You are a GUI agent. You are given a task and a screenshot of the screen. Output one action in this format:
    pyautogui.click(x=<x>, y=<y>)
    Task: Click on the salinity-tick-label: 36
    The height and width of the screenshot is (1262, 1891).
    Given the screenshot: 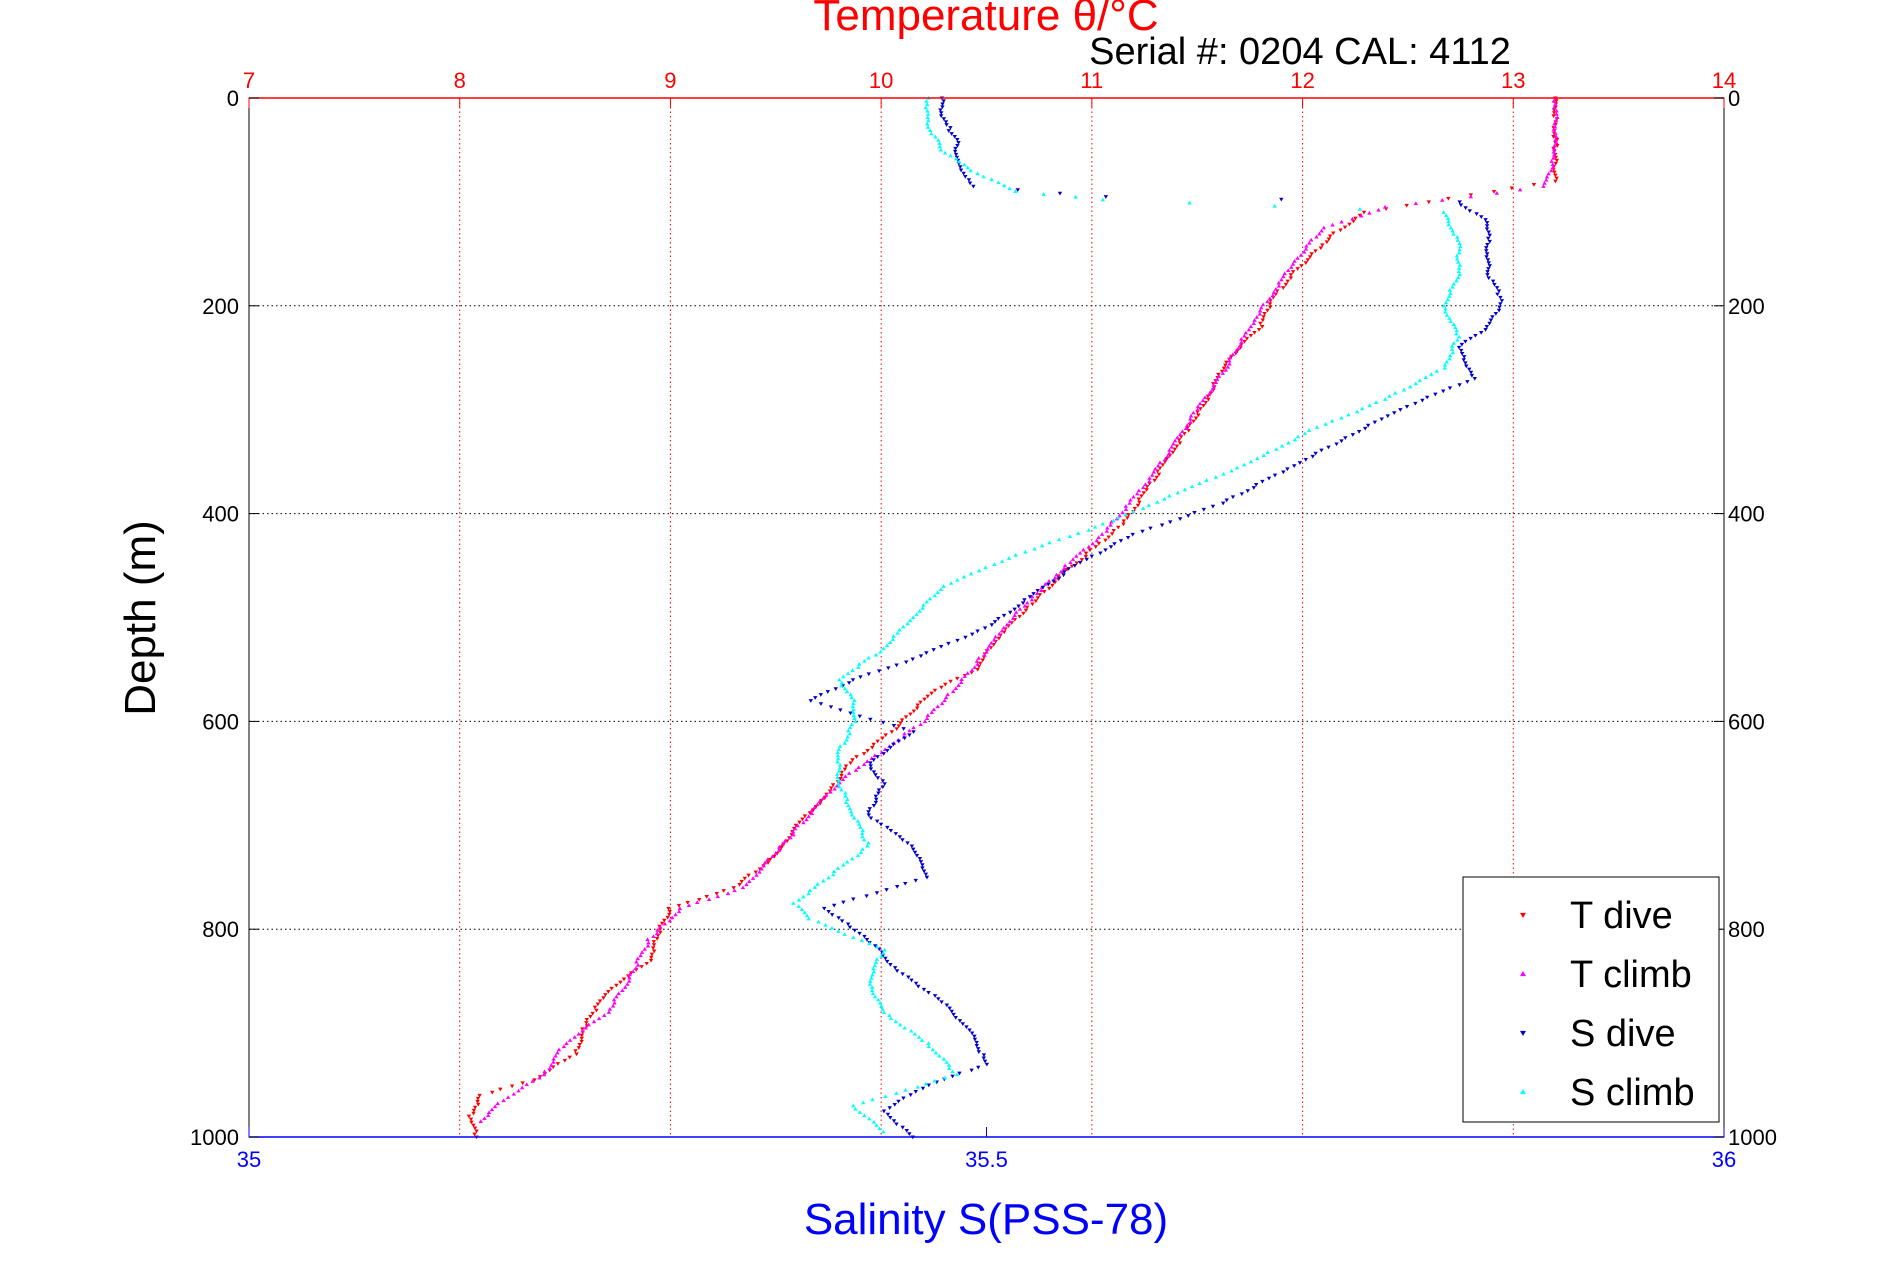 What is the action you would take?
    pyautogui.click(x=1724, y=1159)
    